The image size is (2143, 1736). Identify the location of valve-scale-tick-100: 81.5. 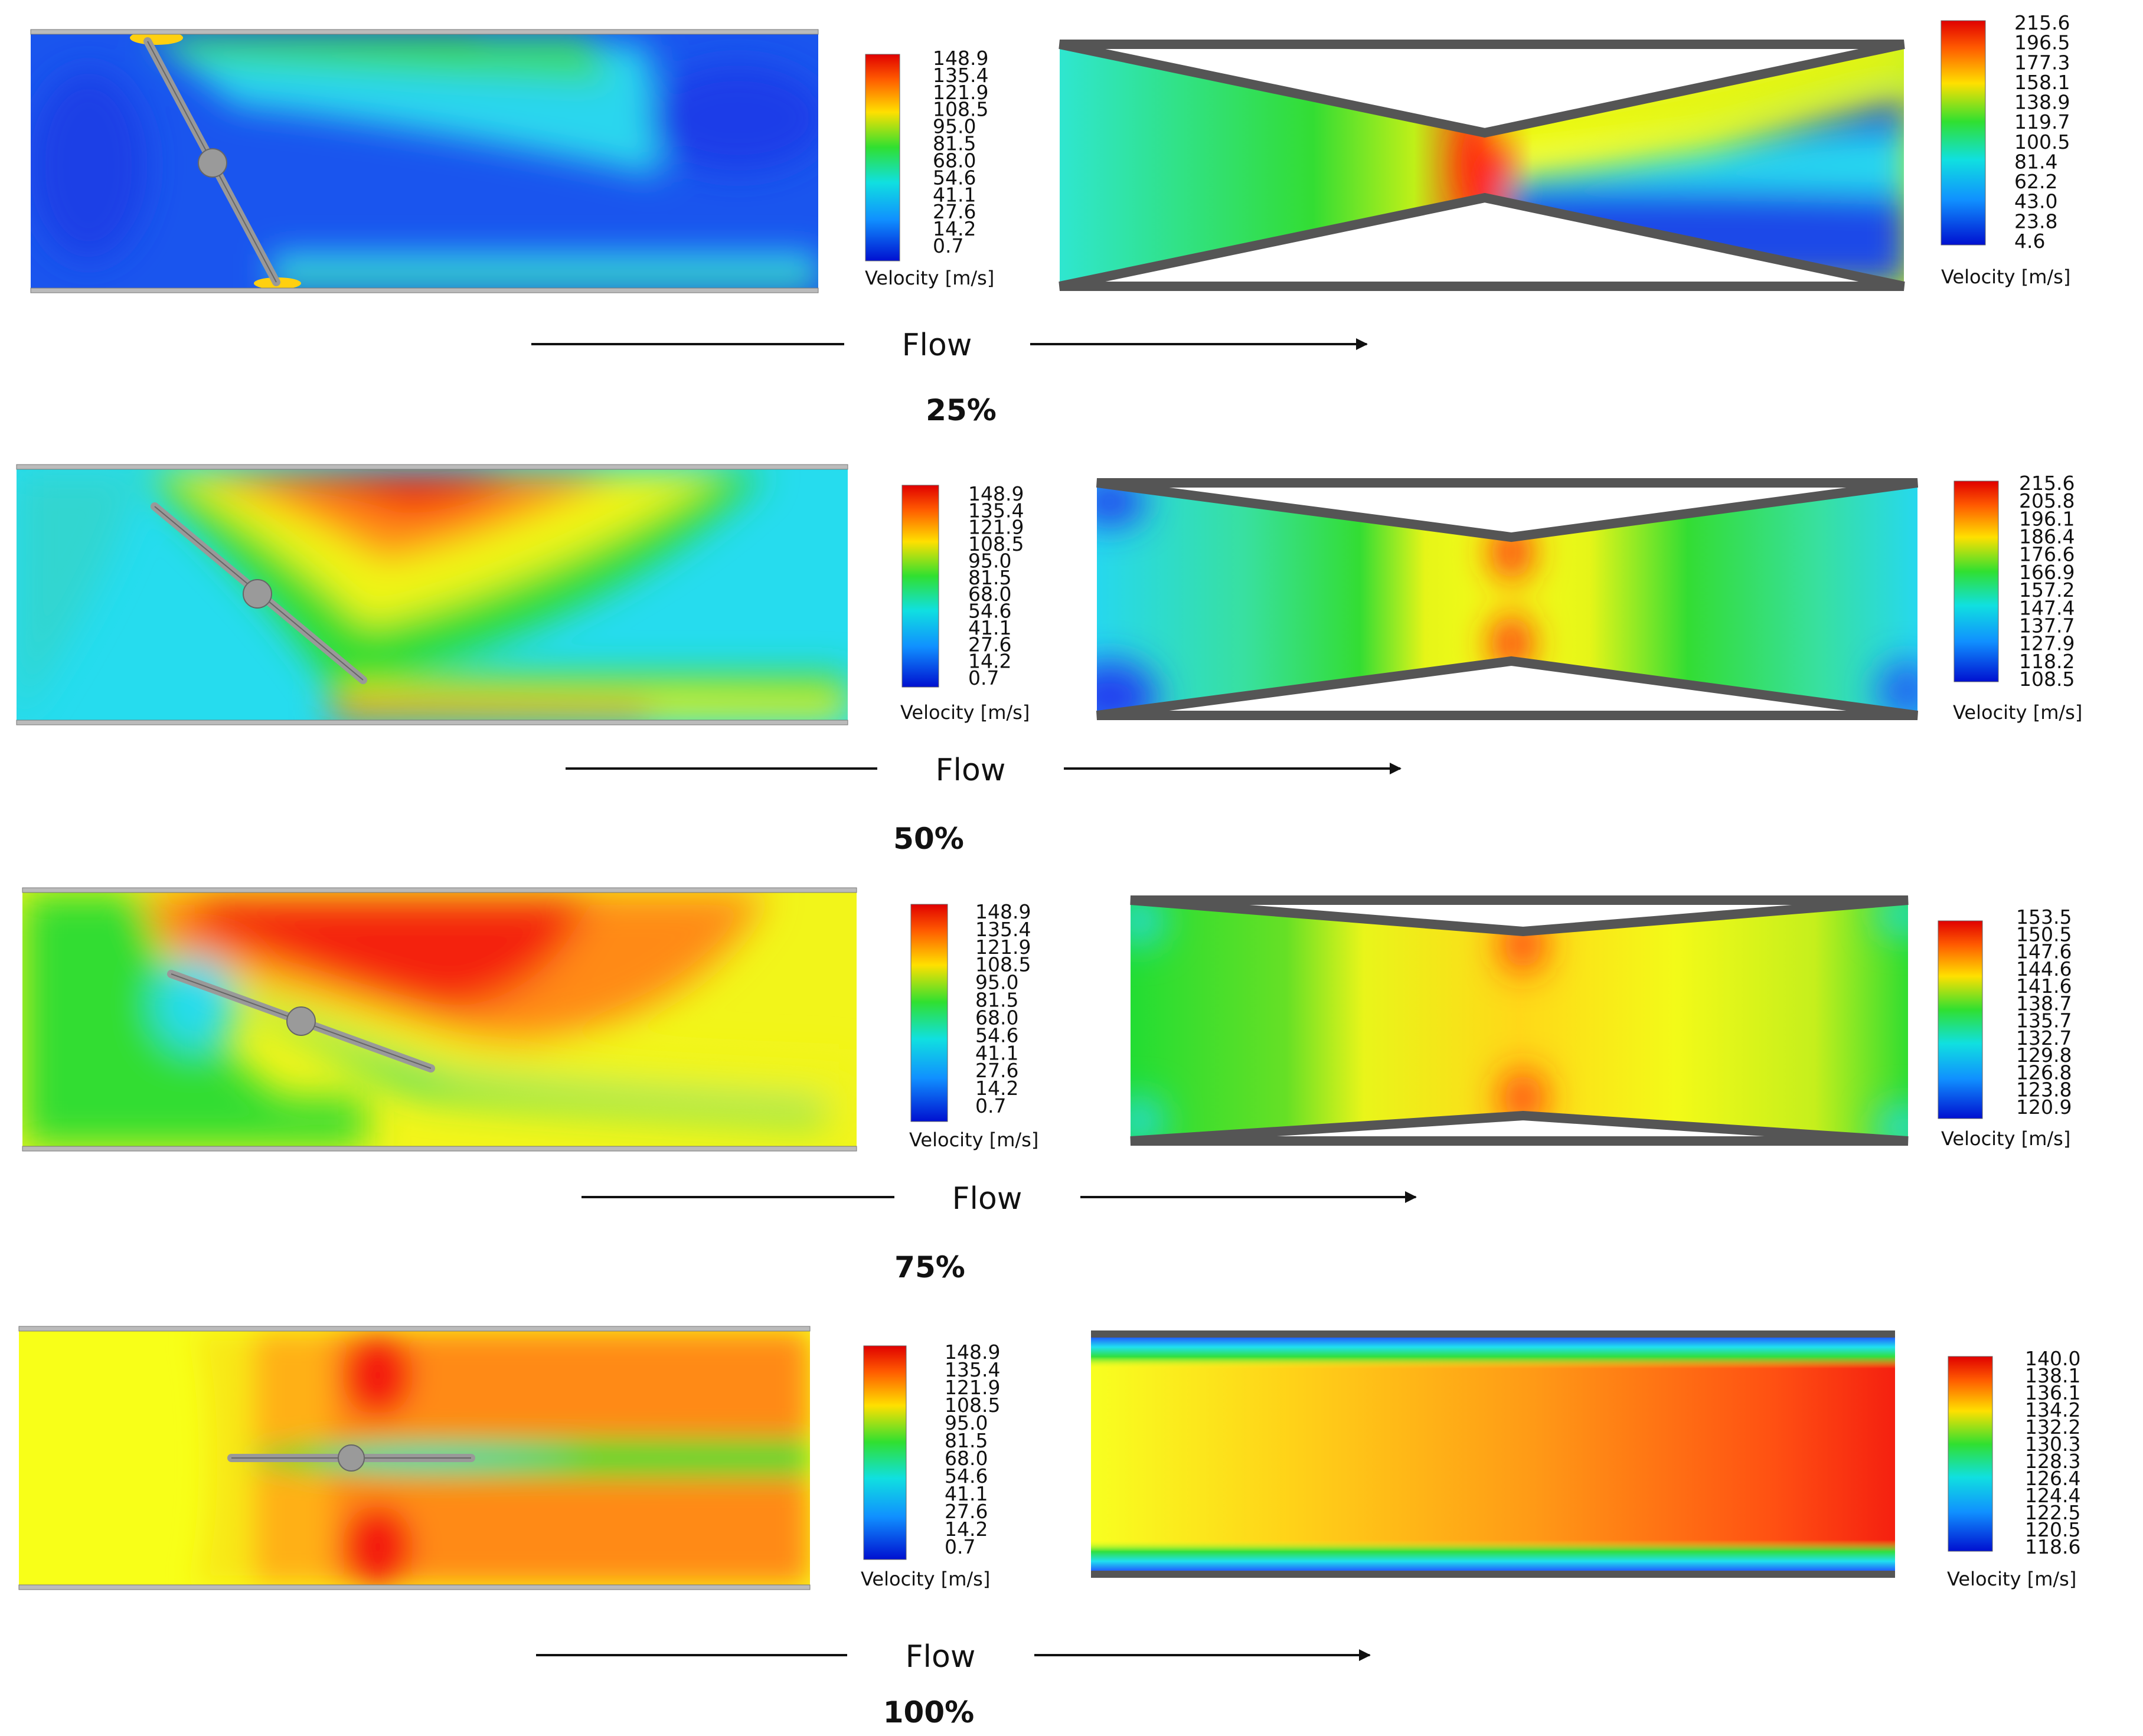
(966, 1440).